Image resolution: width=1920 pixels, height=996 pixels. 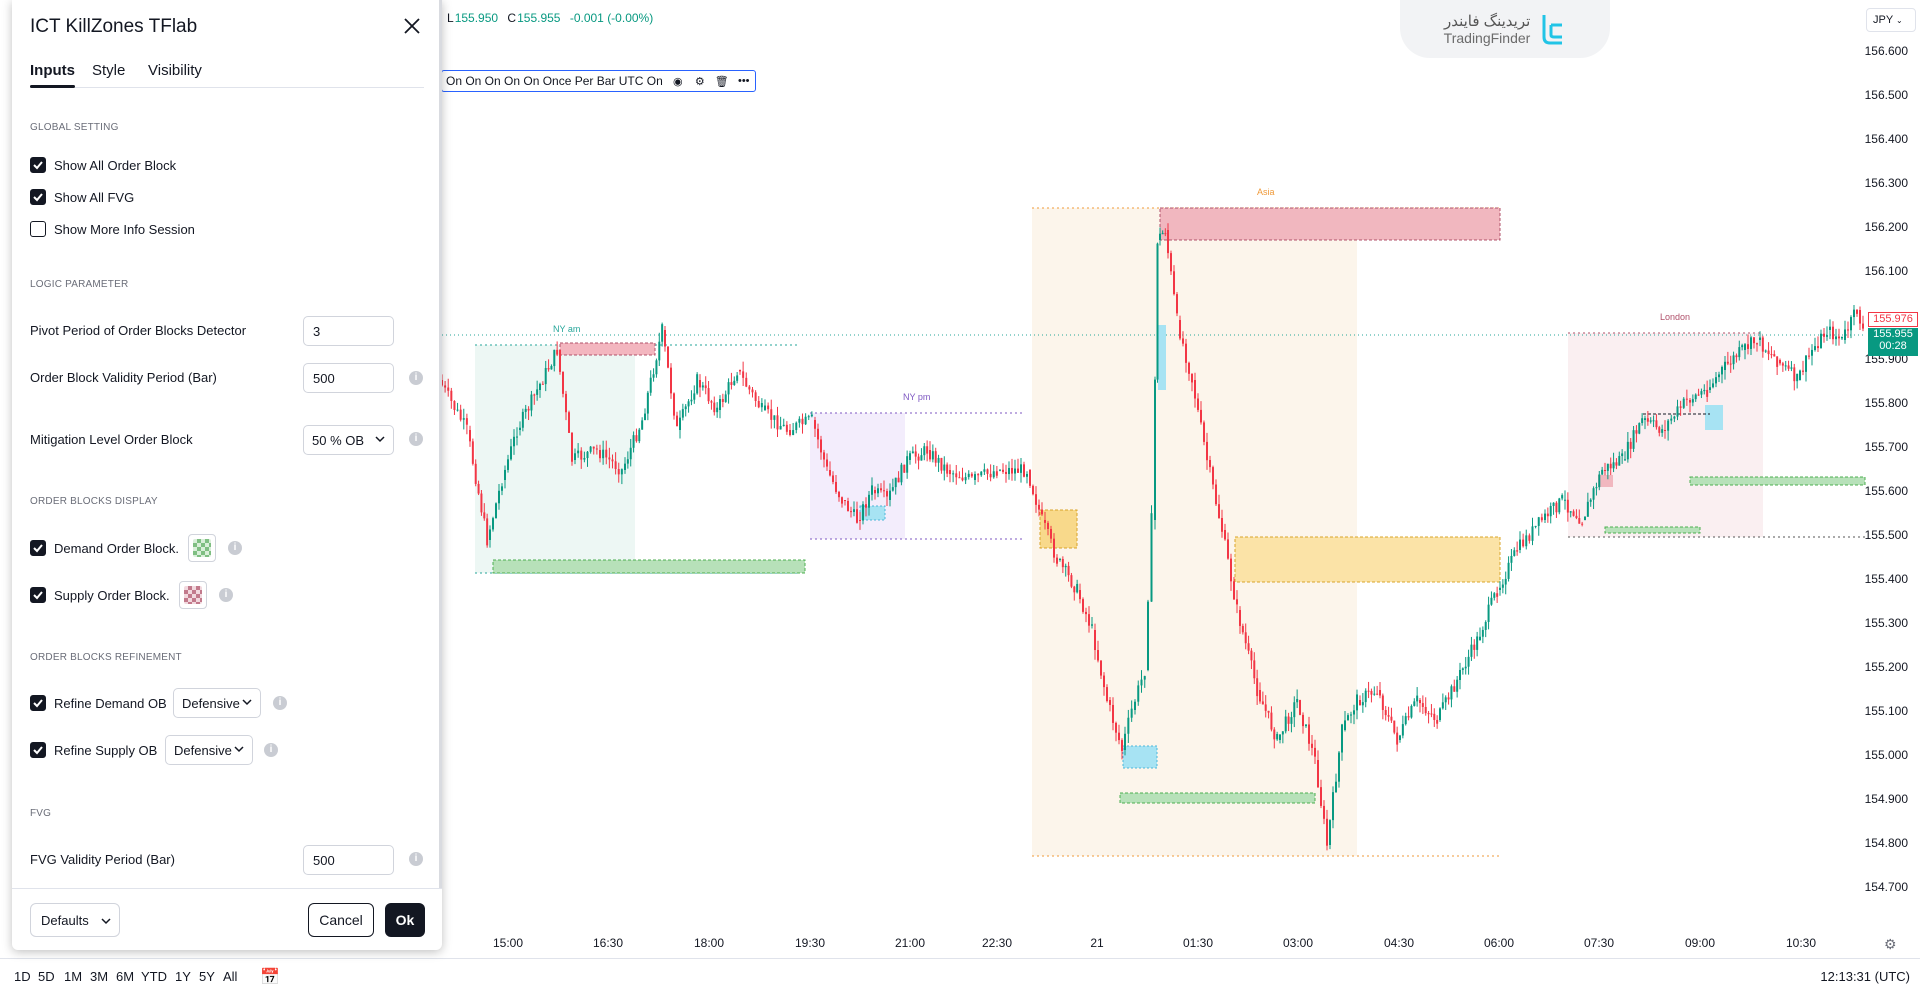 I want to click on supply-ob-row: Supply Order Block., so click(x=100, y=595).